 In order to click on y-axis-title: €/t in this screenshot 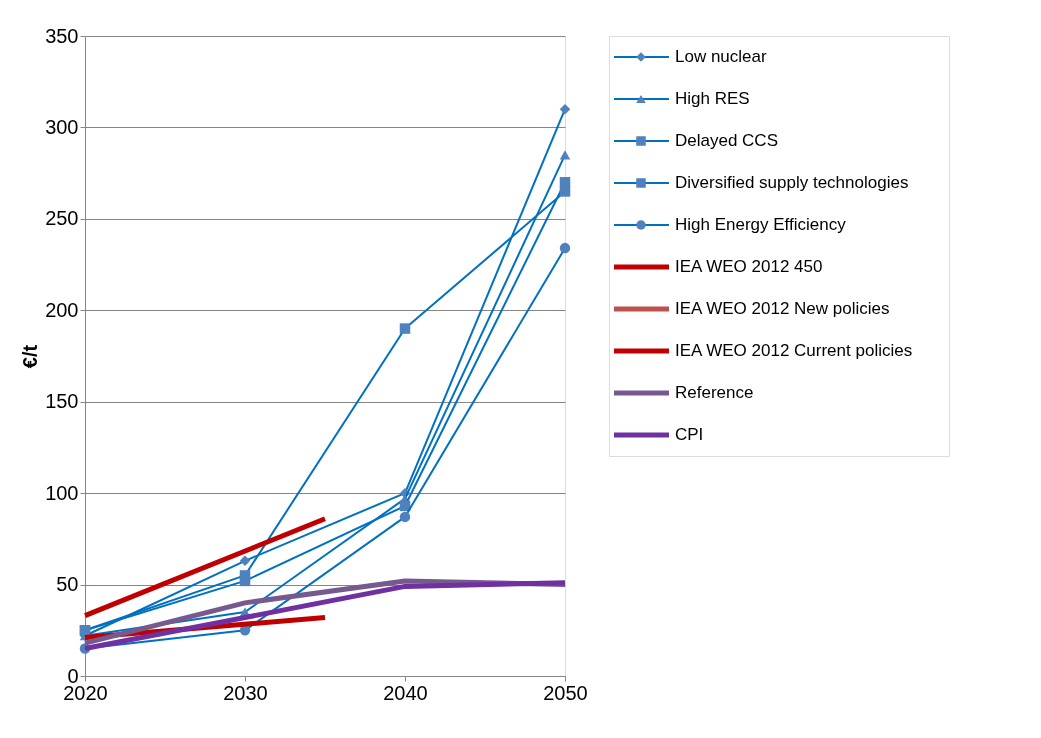, I will do `click(30, 356)`.